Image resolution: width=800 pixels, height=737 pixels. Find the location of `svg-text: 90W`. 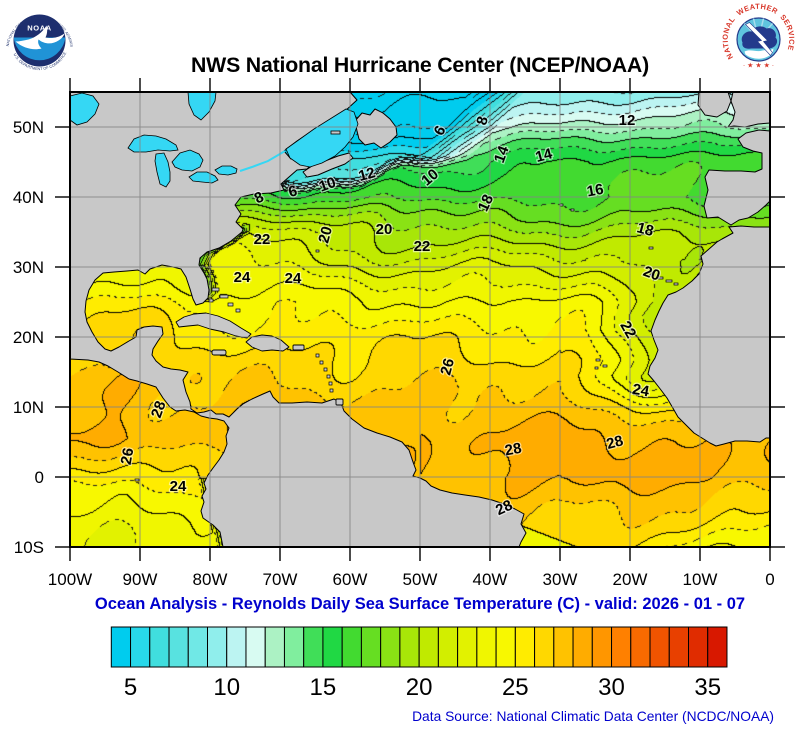

svg-text: 90W is located at coordinates (140, 579).